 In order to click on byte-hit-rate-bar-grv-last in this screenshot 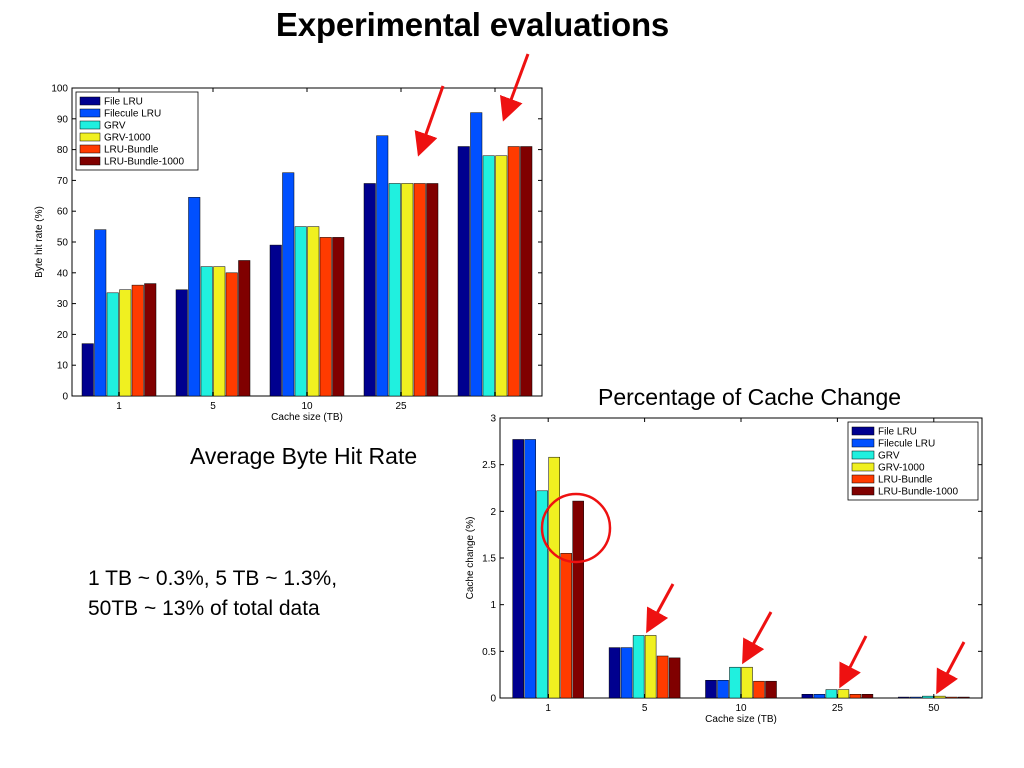, I will do `click(488, 276)`.